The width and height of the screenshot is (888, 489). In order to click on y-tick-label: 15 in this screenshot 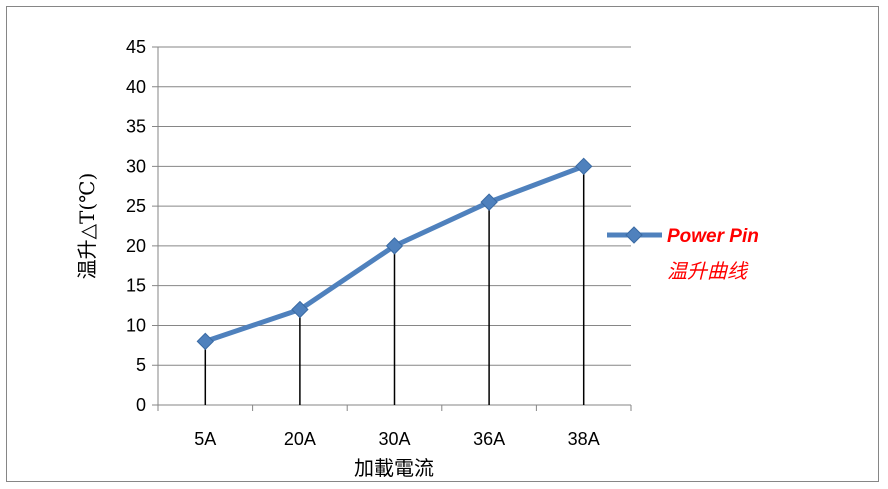, I will do `click(136, 286)`.